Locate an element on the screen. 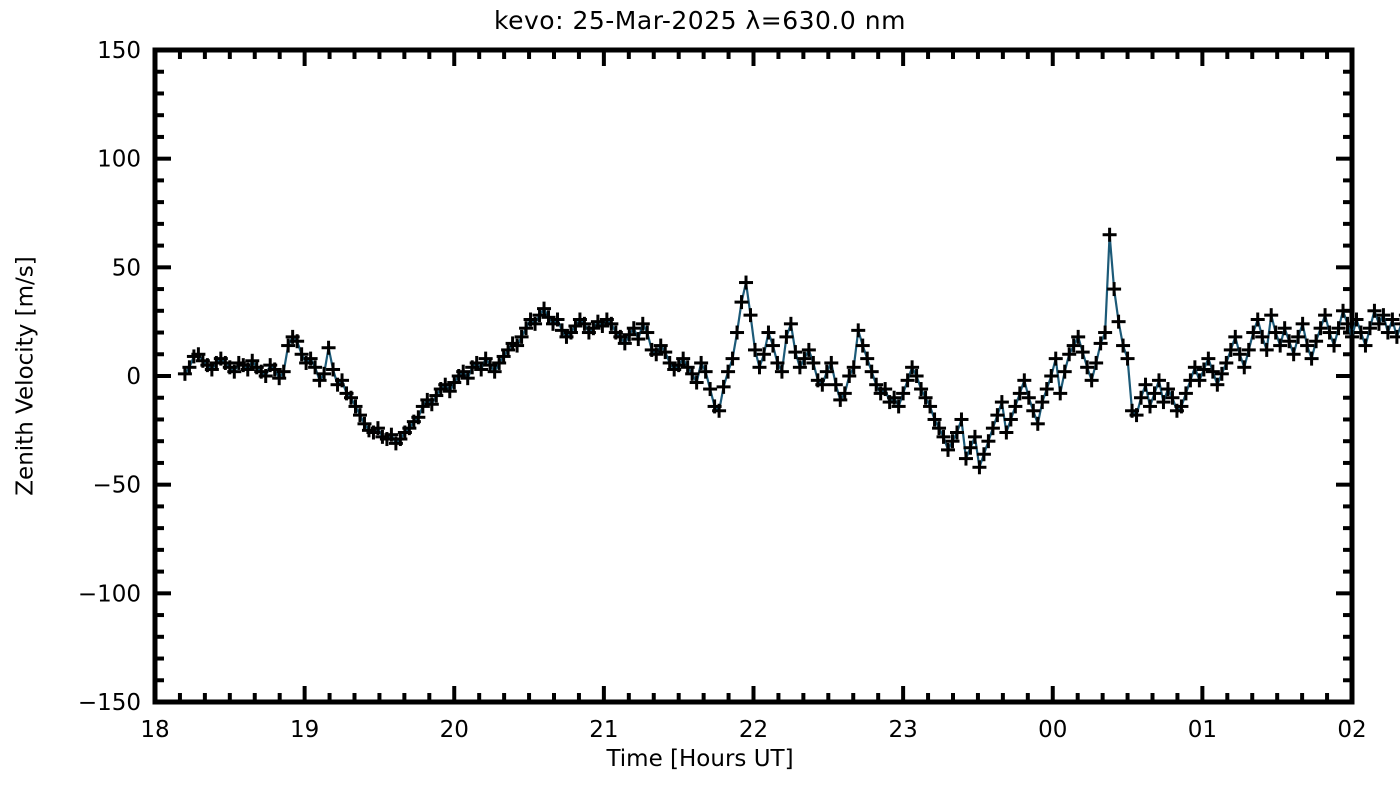  x-tick-label: 19 is located at coordinates (304, 730).